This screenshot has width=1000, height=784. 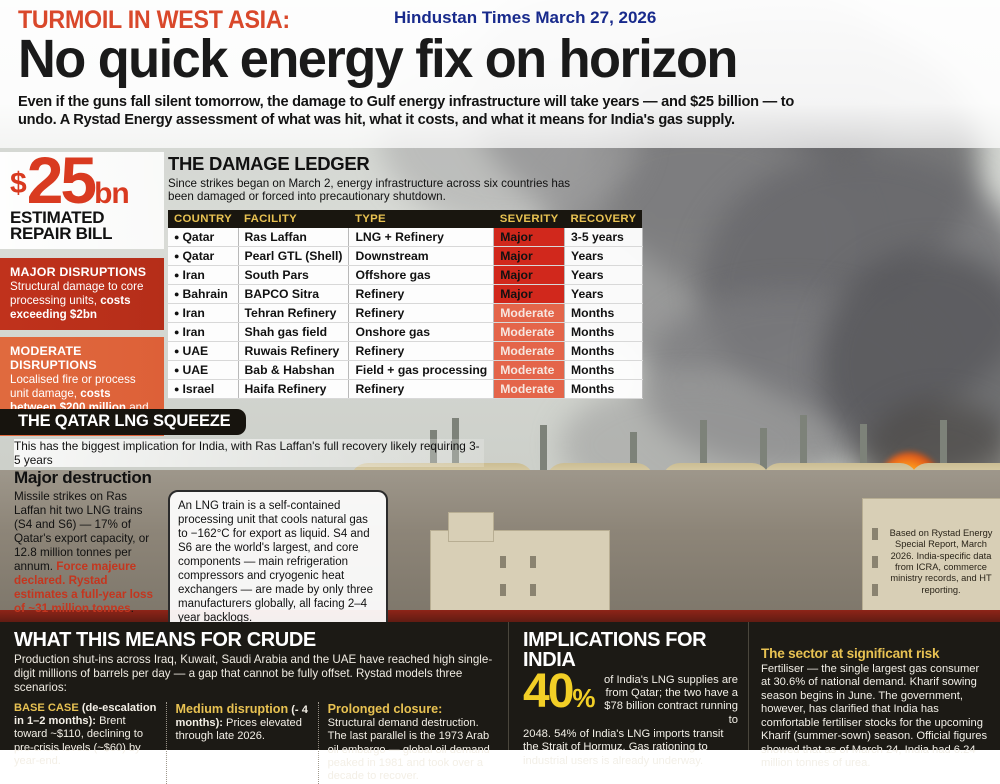 I want to click on india-title: IMPLICATIONS FOR INDIA, so click(x=615, y=650).